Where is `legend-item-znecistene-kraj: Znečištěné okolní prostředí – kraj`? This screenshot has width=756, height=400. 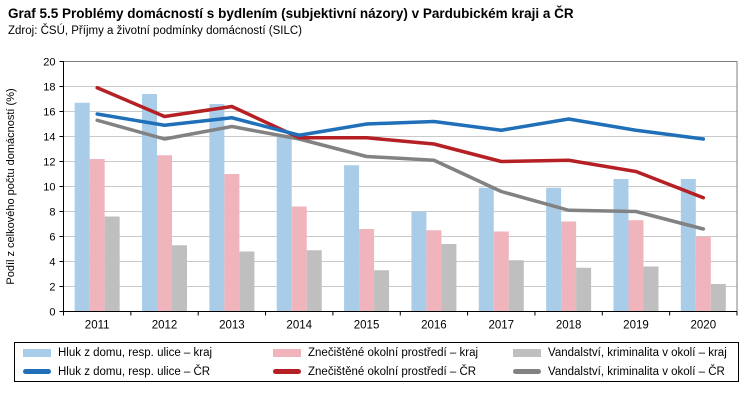 legend-item-znecistene-kraj: Znečištěné okolní prostředí – kraj is located at coordinates (393, 353).